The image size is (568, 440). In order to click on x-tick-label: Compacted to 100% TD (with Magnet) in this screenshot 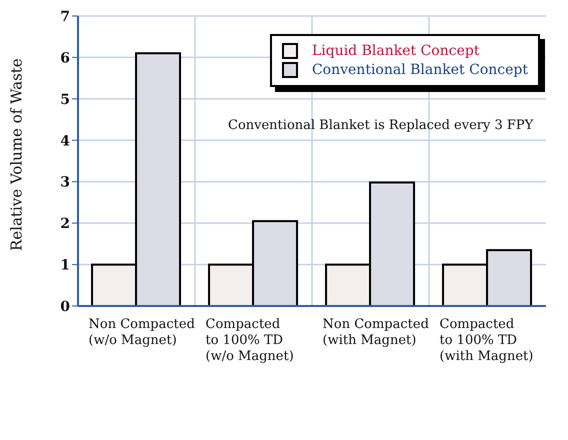, I will do `click(487, 340)`.